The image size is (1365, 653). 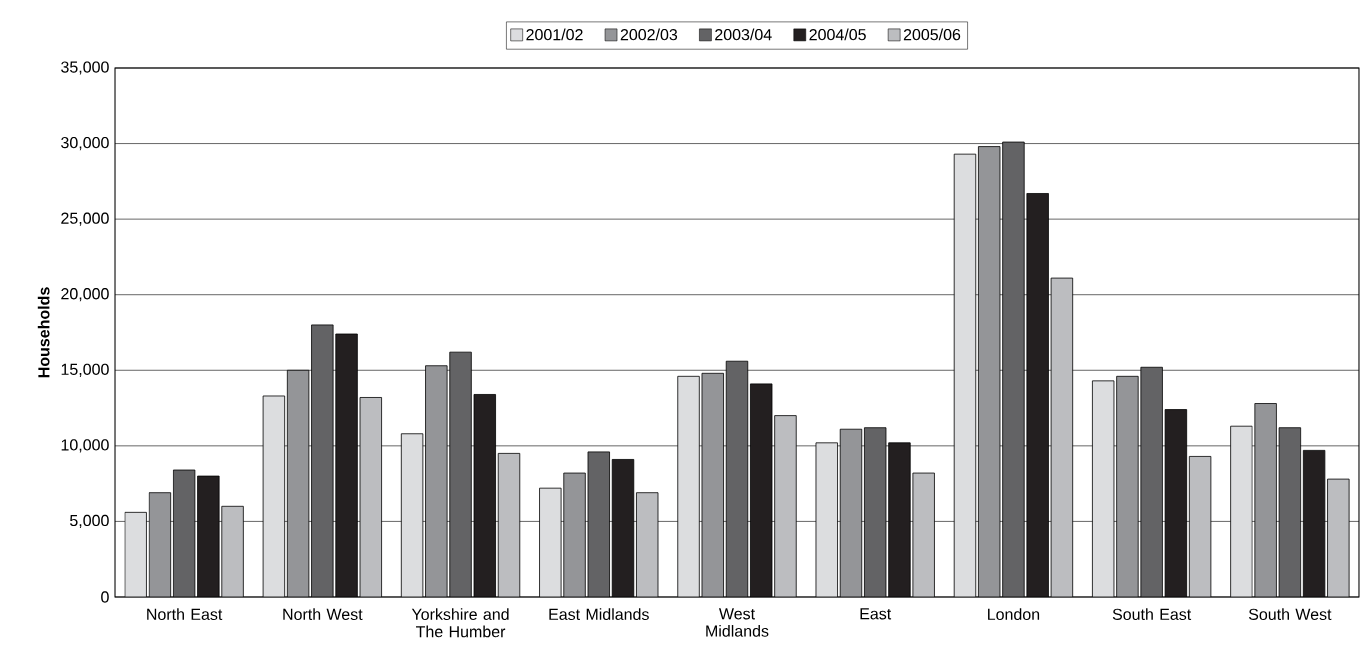 I want to click on legend-label: 2003/04, so click(x=743, y=34).